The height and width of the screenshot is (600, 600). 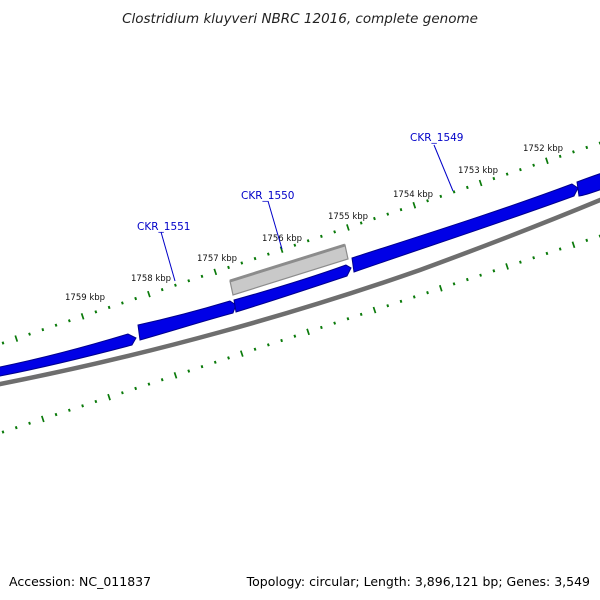 I want to click on scale-label-1753: 1753 kbp, so click(x=478, y=171).